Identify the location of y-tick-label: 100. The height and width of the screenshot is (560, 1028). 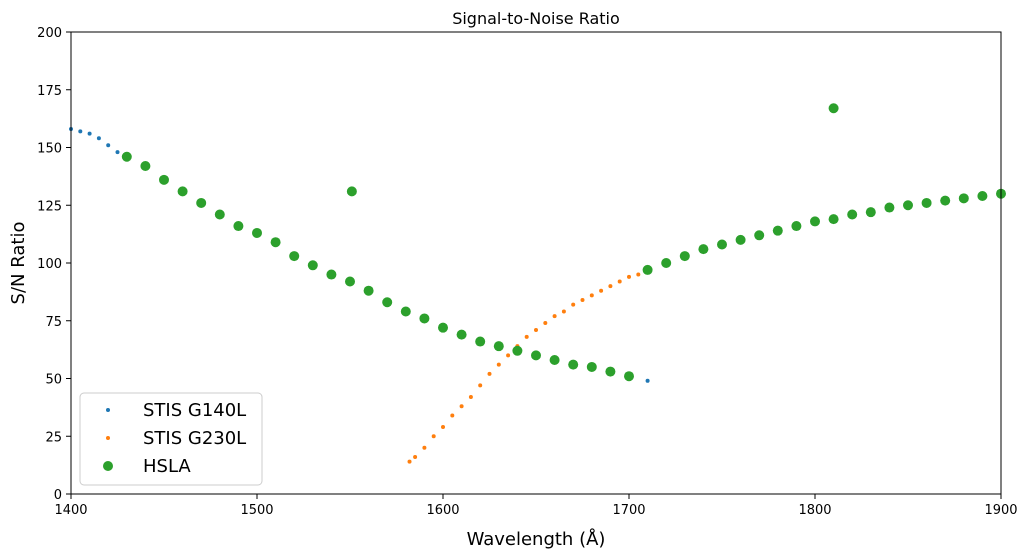
(49, 264).